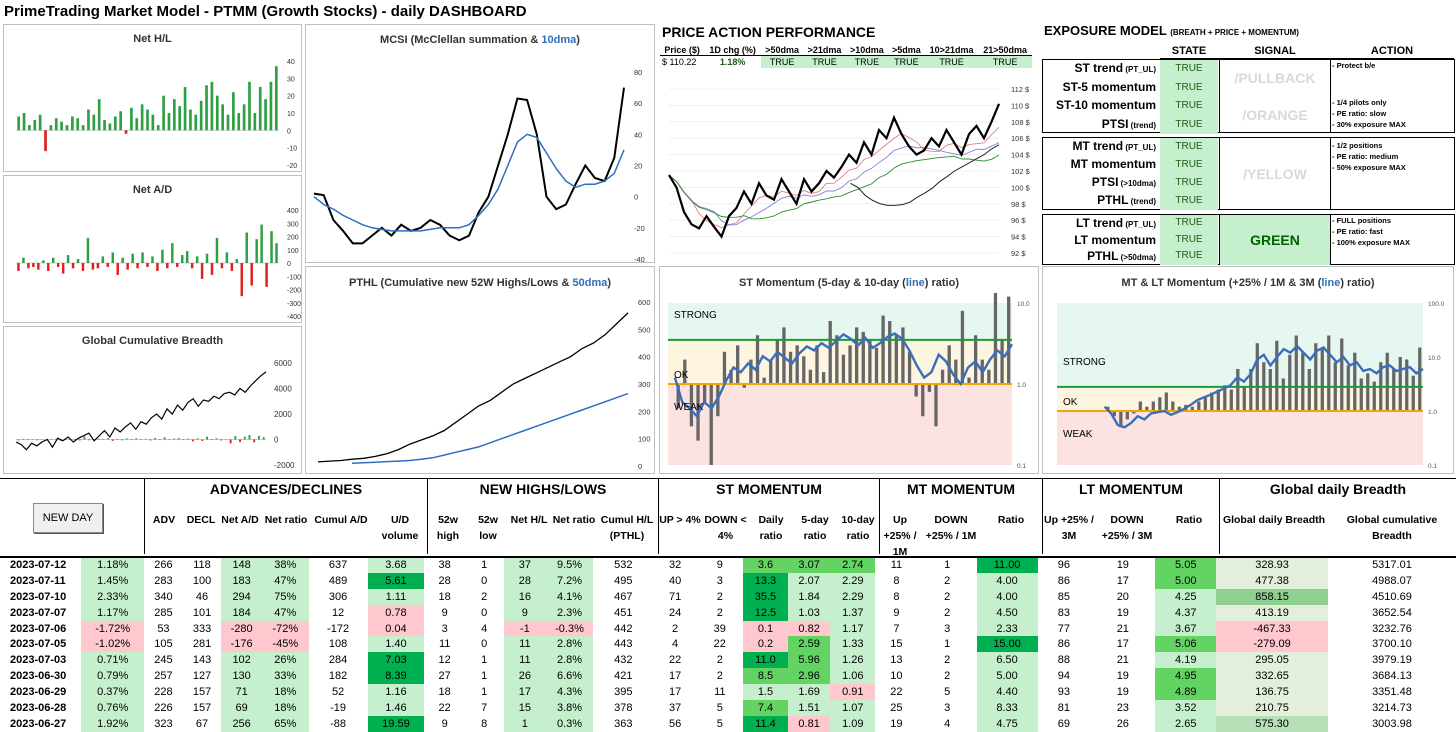 The image size is (1456, 732). I want to click on table-cell: 284, so click(338, 660).